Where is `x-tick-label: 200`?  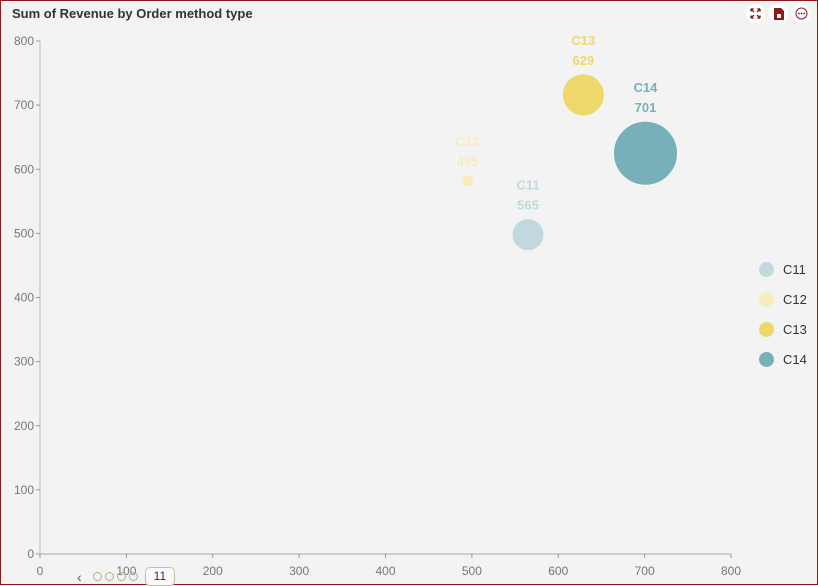
x-tick-label: 200 is located at coordinates (213, 571).